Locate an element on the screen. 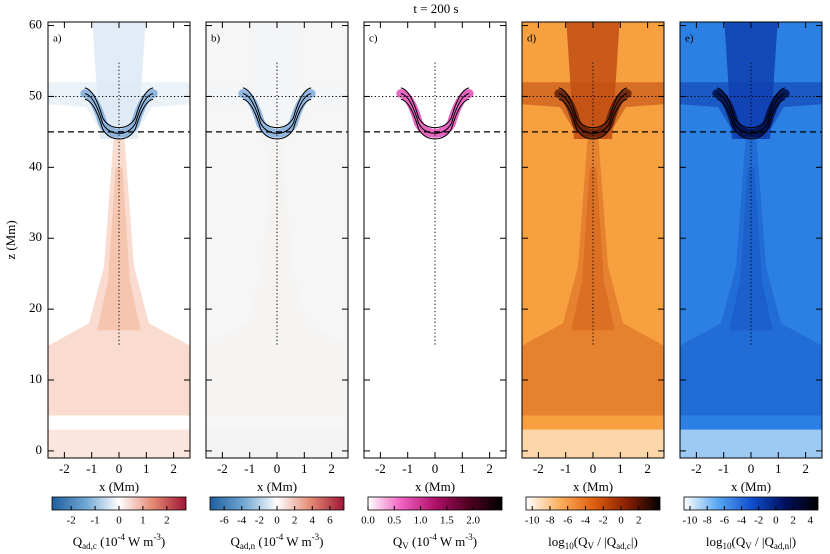 The width and height of the screenshot is (830, 554). colorbar-label: log10(QV / |Qad,n|) is located at coordinates (751, 542).